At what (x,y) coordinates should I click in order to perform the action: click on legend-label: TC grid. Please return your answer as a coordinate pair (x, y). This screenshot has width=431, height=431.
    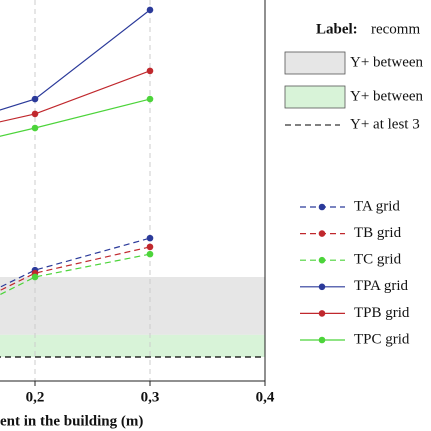
    Looking at the image, I should click on (378, 260).